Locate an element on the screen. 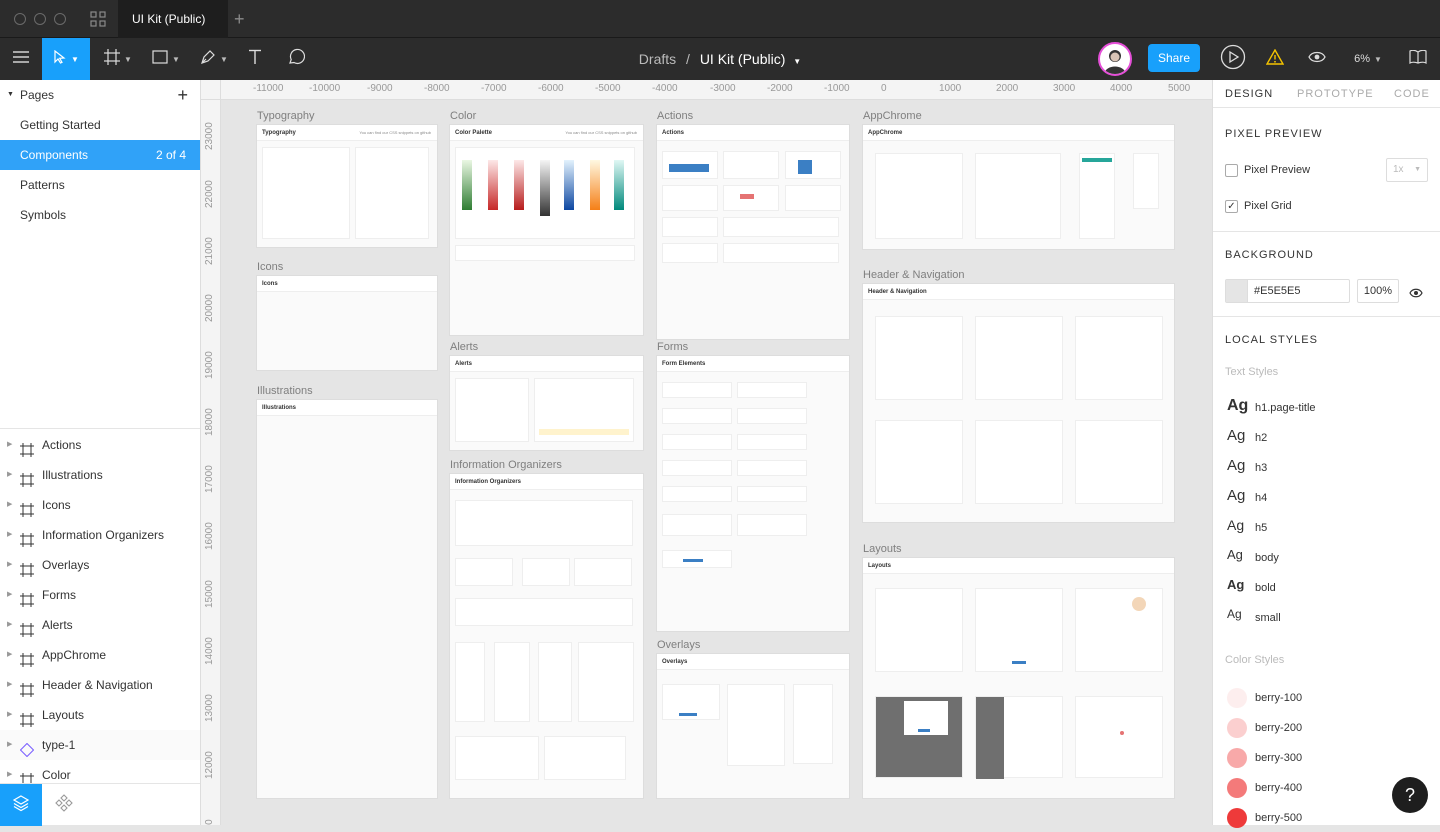 The height and width of the screenshot is (832, 1440). frame-header-navigation: Header & Navigation is located at coordinates (1018, 403).